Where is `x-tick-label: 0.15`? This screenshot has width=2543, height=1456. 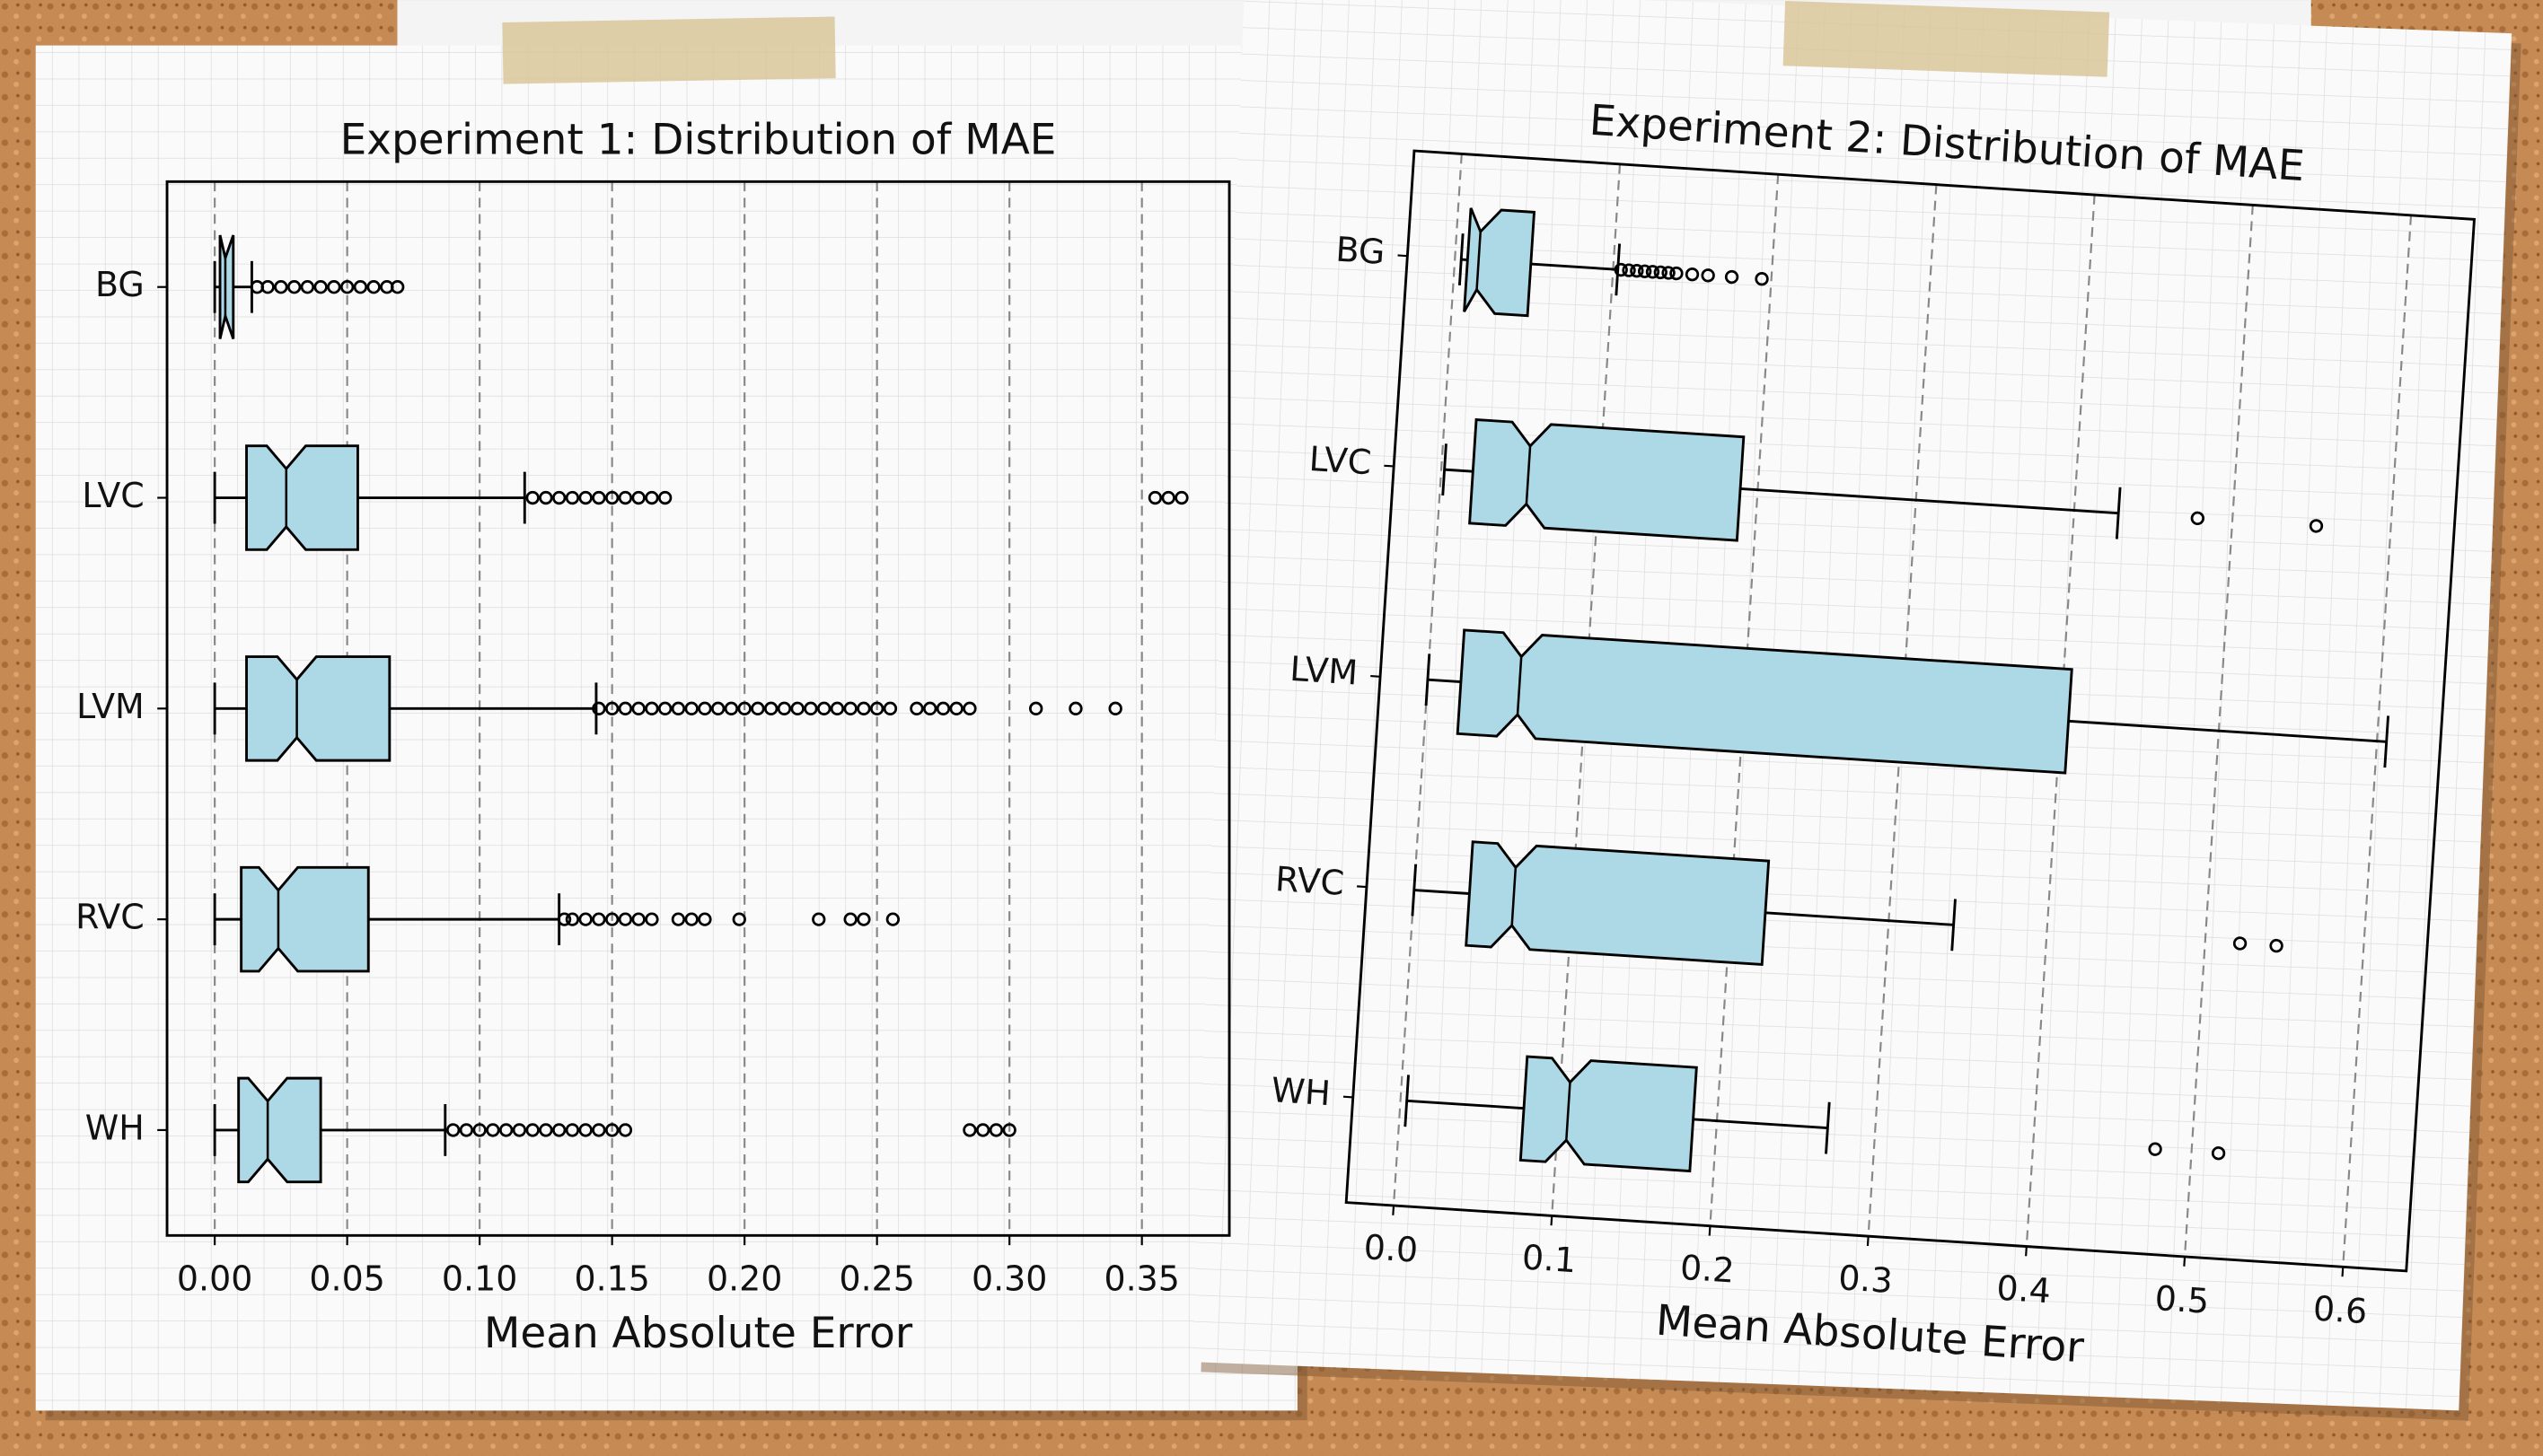
x-tick-label: 0.15 is located at coordinates (611, 1278).